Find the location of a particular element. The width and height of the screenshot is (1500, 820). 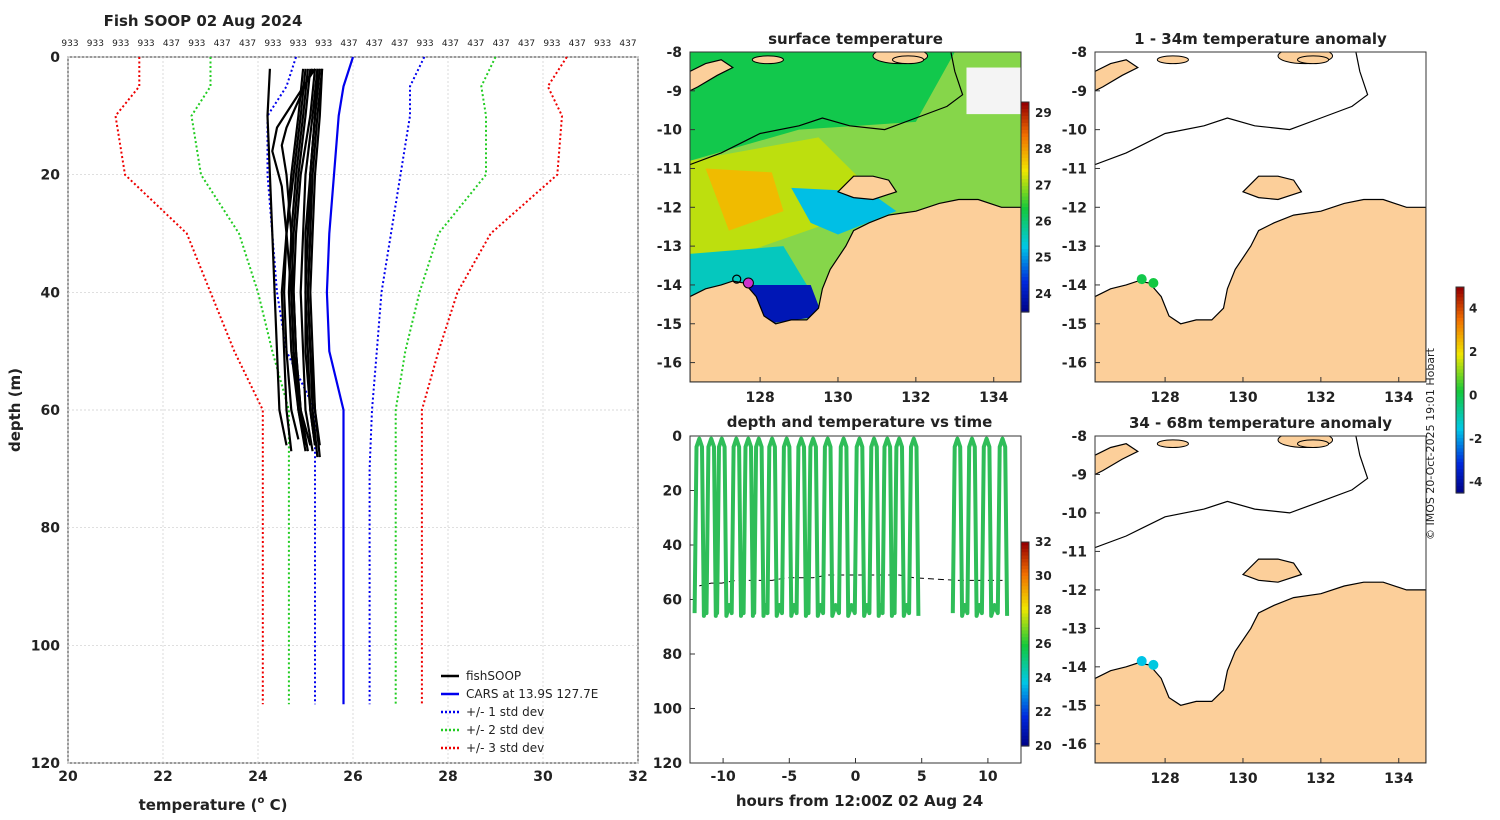

profile-x-tick: 28 is located at coordinates (447, 777).